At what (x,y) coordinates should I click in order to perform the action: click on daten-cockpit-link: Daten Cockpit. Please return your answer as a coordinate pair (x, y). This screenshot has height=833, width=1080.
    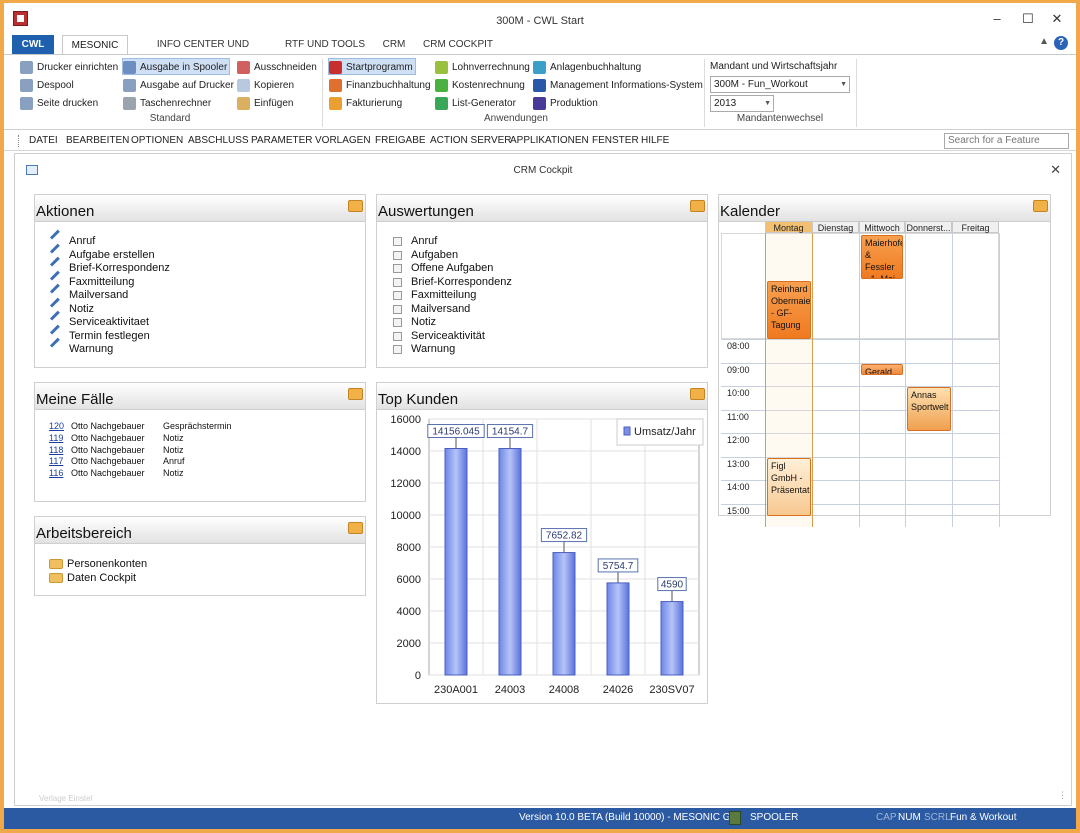
    Looking at the image, I should click on (92, 578).